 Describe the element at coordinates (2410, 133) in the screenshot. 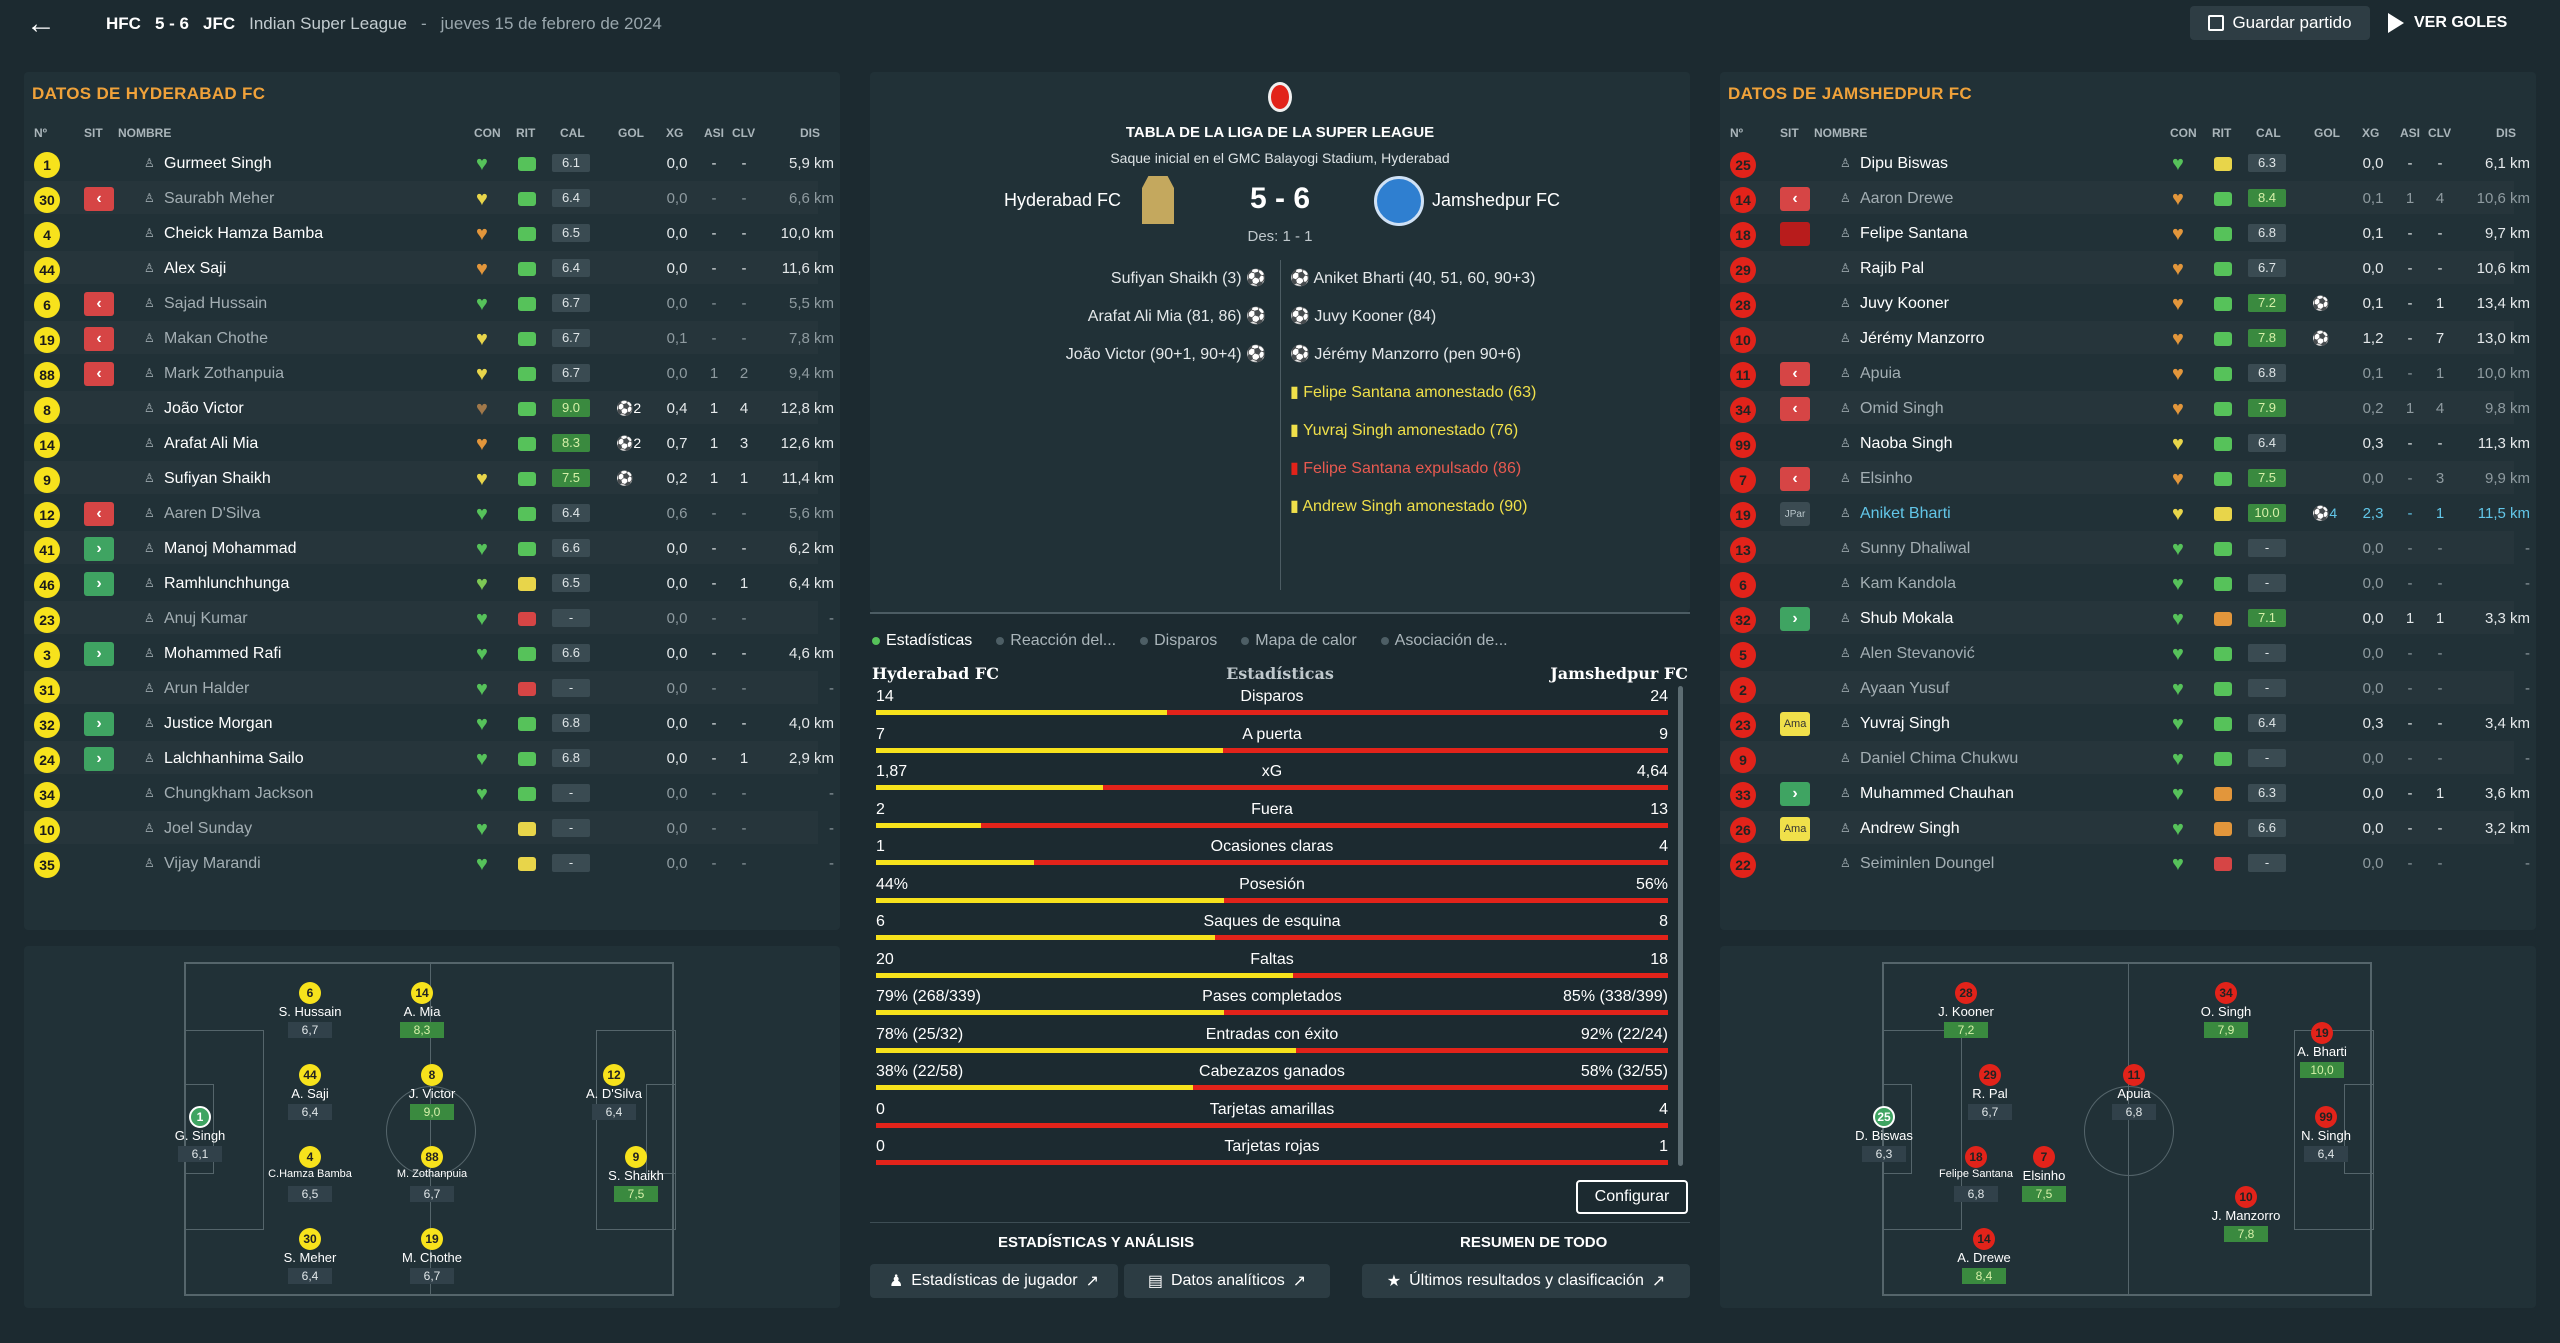

I see `col-asi: ASI` at that location.